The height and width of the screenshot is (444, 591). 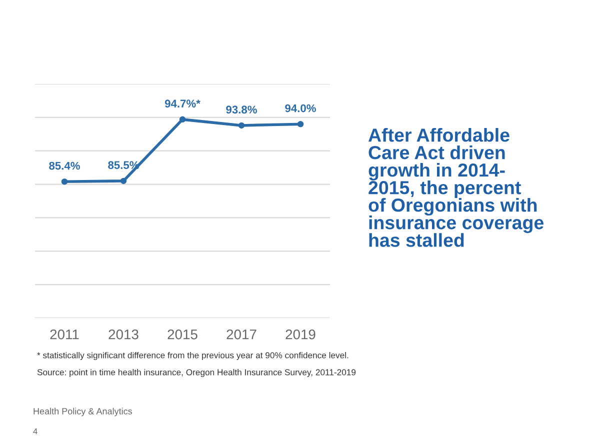 What do you see at coordinates (192, 356) in the screenshot?
I see `text: * statistically significant difference from the previous year at 90% confidence level.` at bounding box center [192, 356].